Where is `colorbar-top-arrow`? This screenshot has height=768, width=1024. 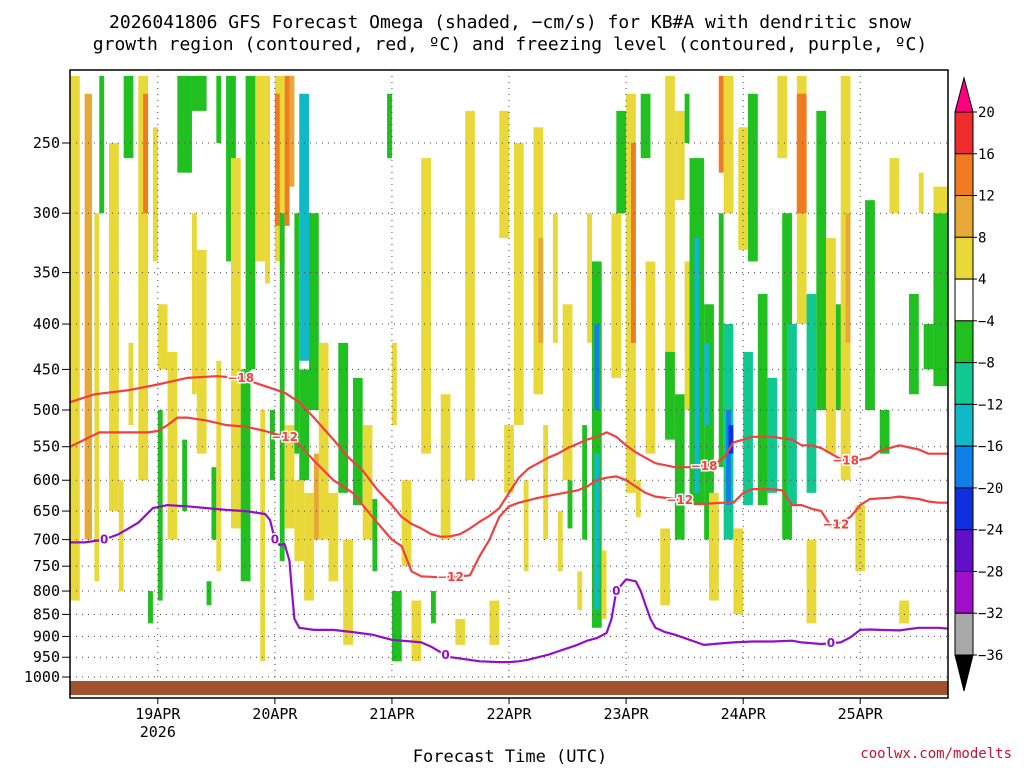 colorbar-top-arrow is located at coordinates (964, 94).